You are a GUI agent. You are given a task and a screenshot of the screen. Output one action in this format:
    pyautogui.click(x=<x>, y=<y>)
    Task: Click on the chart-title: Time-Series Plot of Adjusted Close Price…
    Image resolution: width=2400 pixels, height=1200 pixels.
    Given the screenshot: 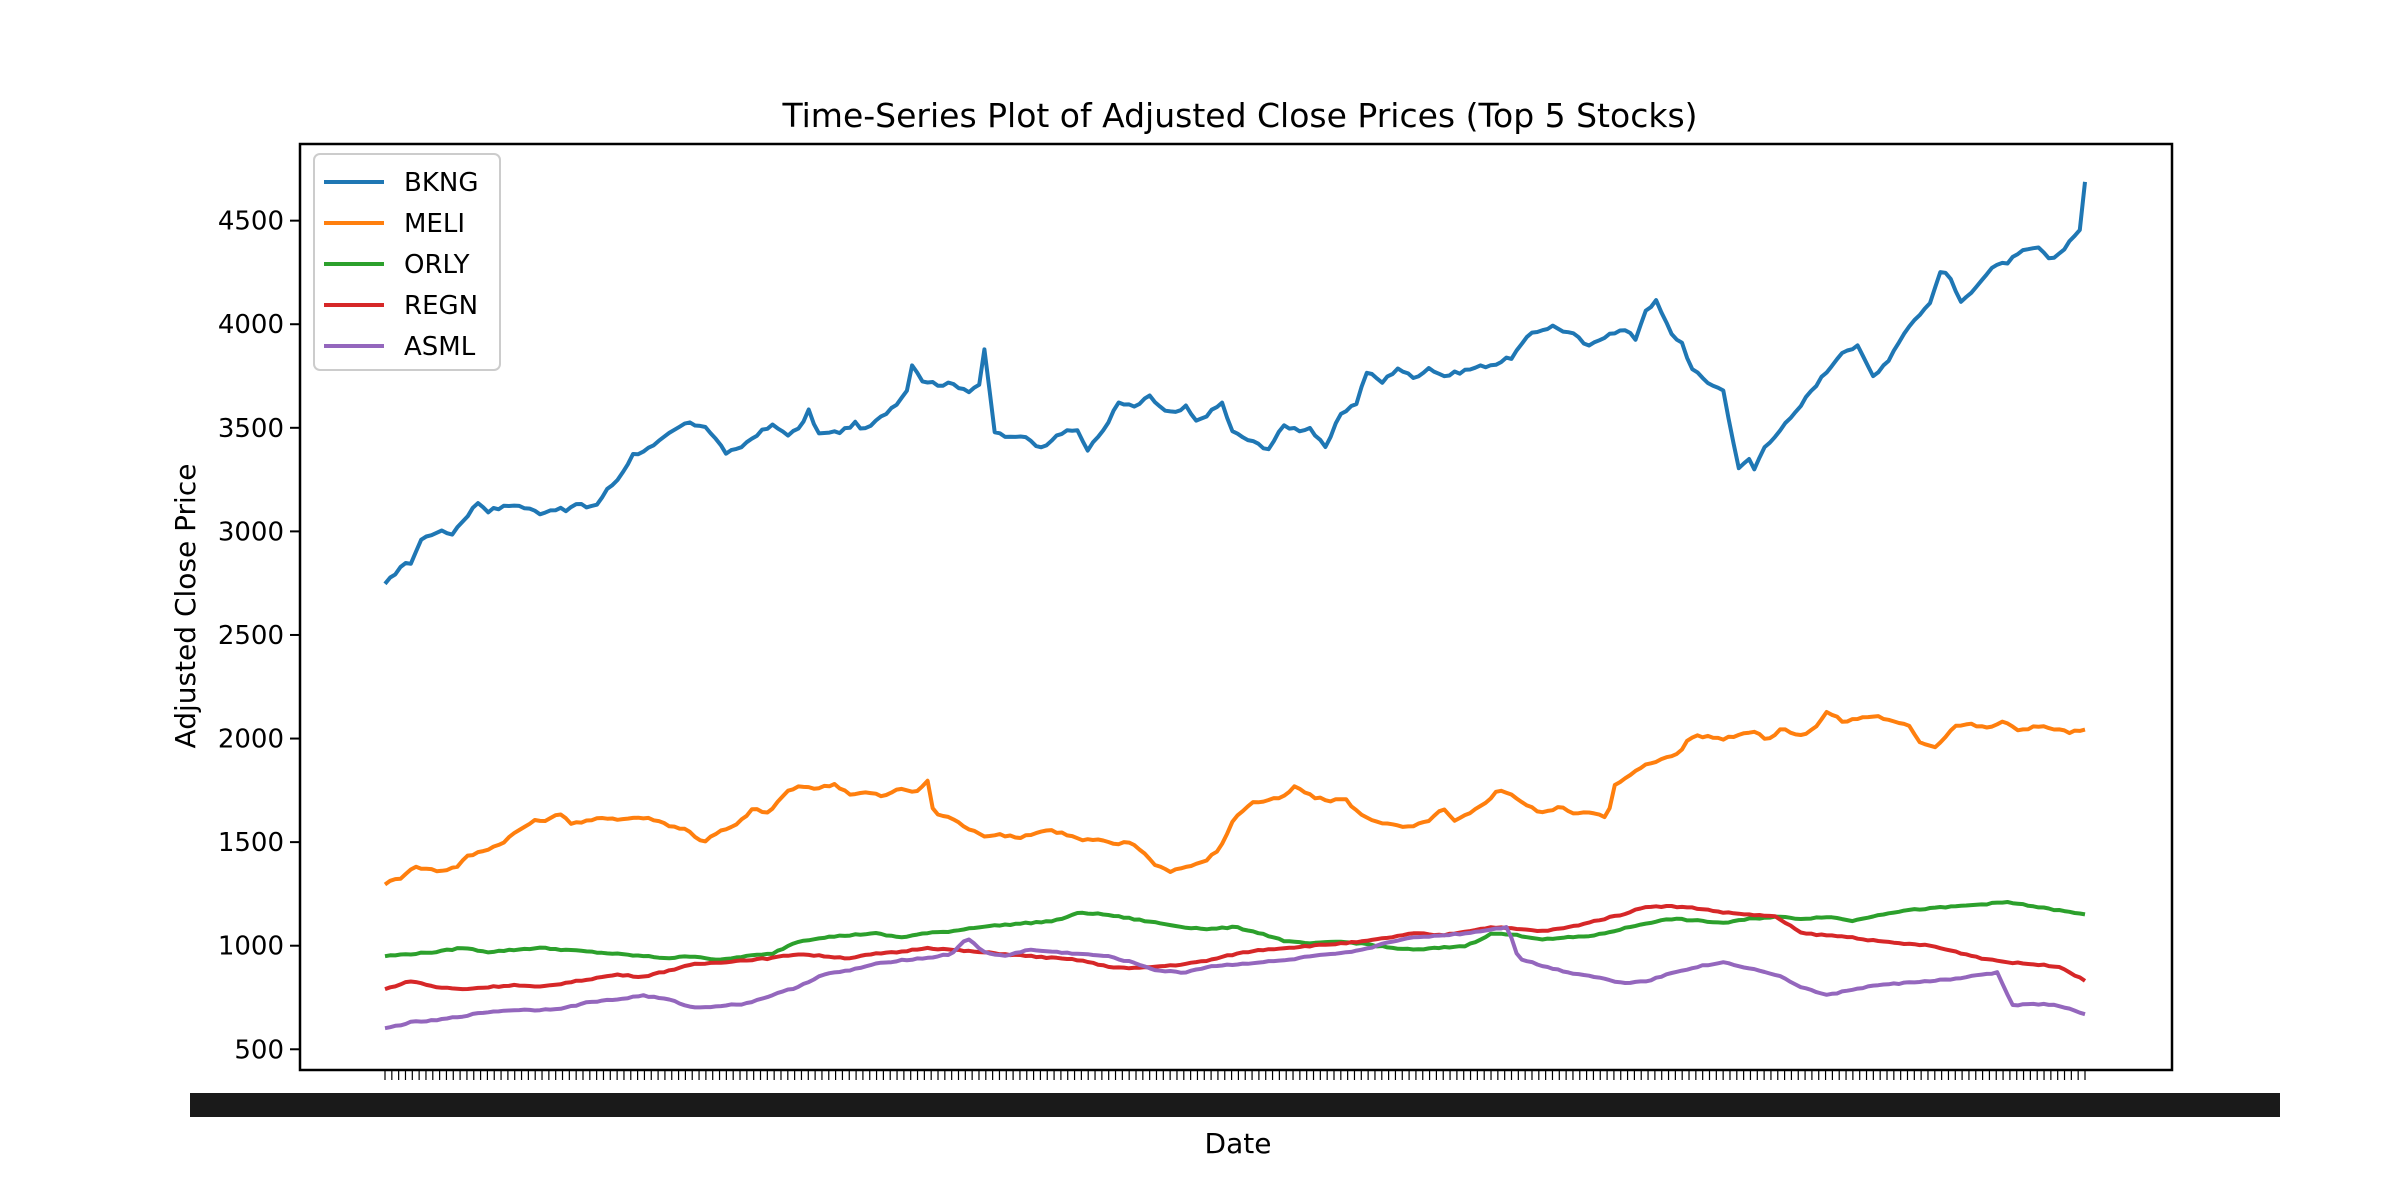 What is the action you would take?
    pyautogui.click(x=1239, y=115)
    